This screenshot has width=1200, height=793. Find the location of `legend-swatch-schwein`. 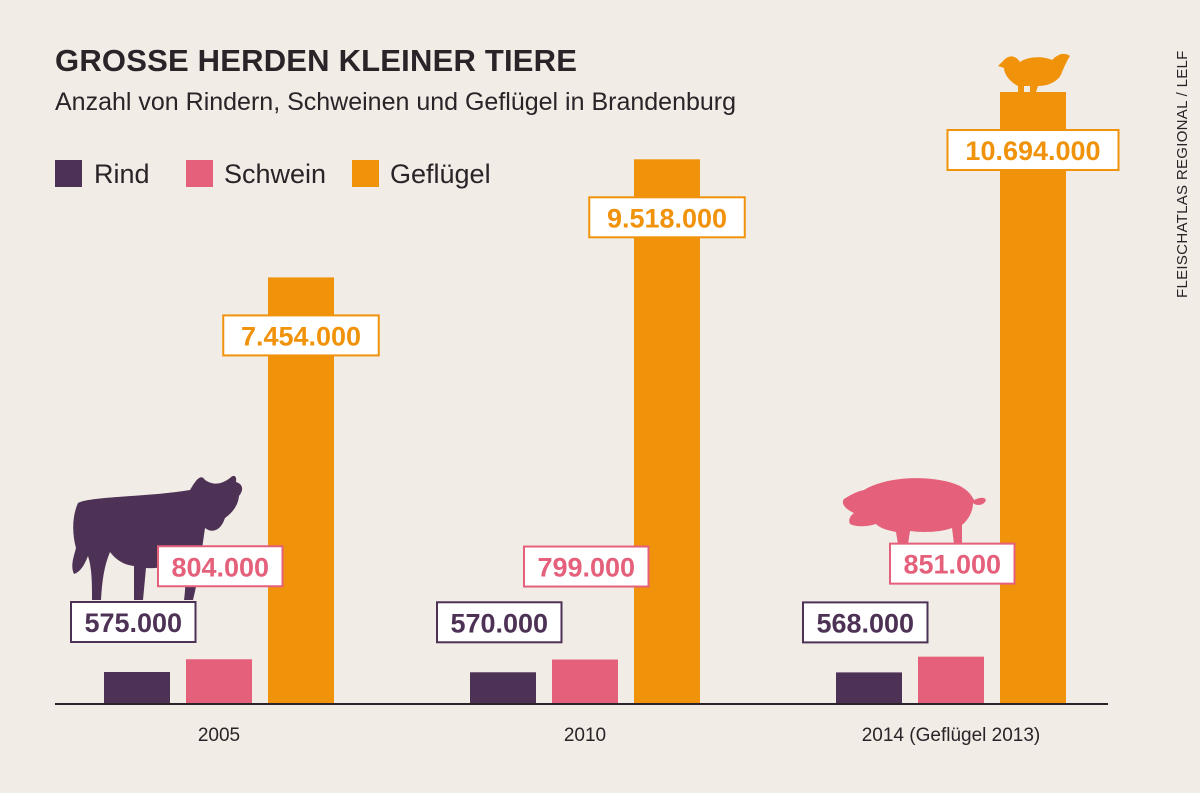

legend-swatch-schwein is located at coordinates (199, 173).